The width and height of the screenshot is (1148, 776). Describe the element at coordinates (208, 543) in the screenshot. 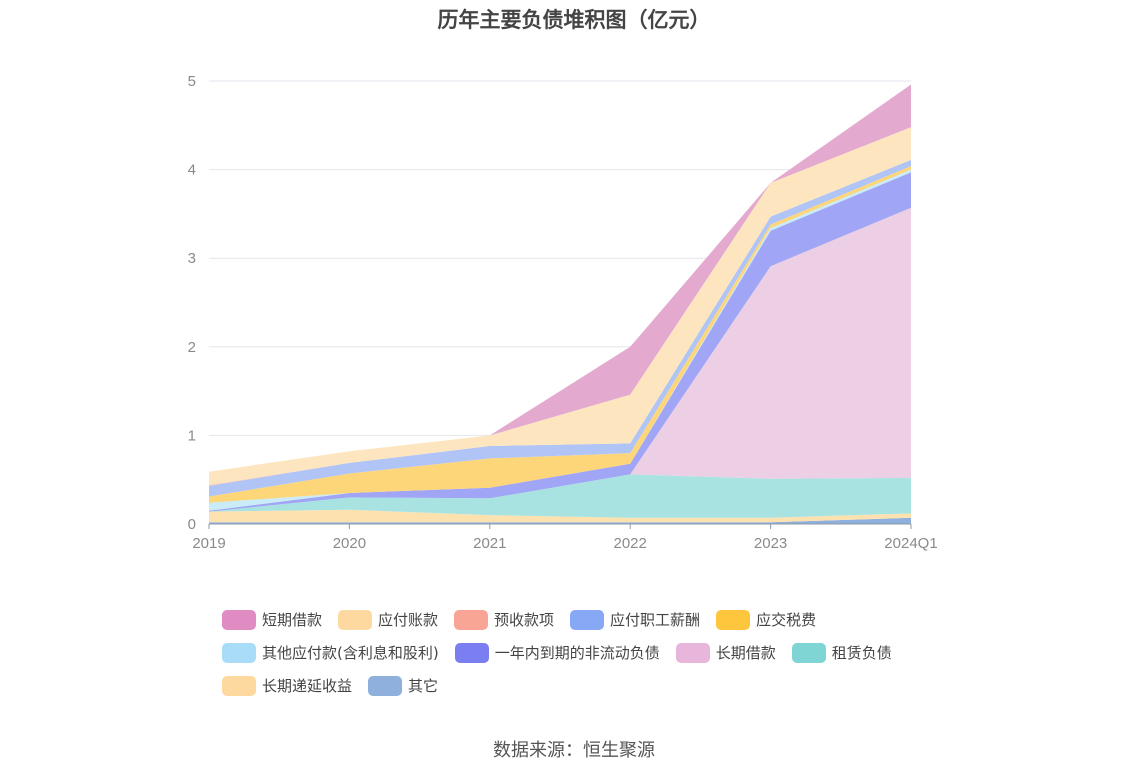

I see `x-tick-label: 2019` at that location.